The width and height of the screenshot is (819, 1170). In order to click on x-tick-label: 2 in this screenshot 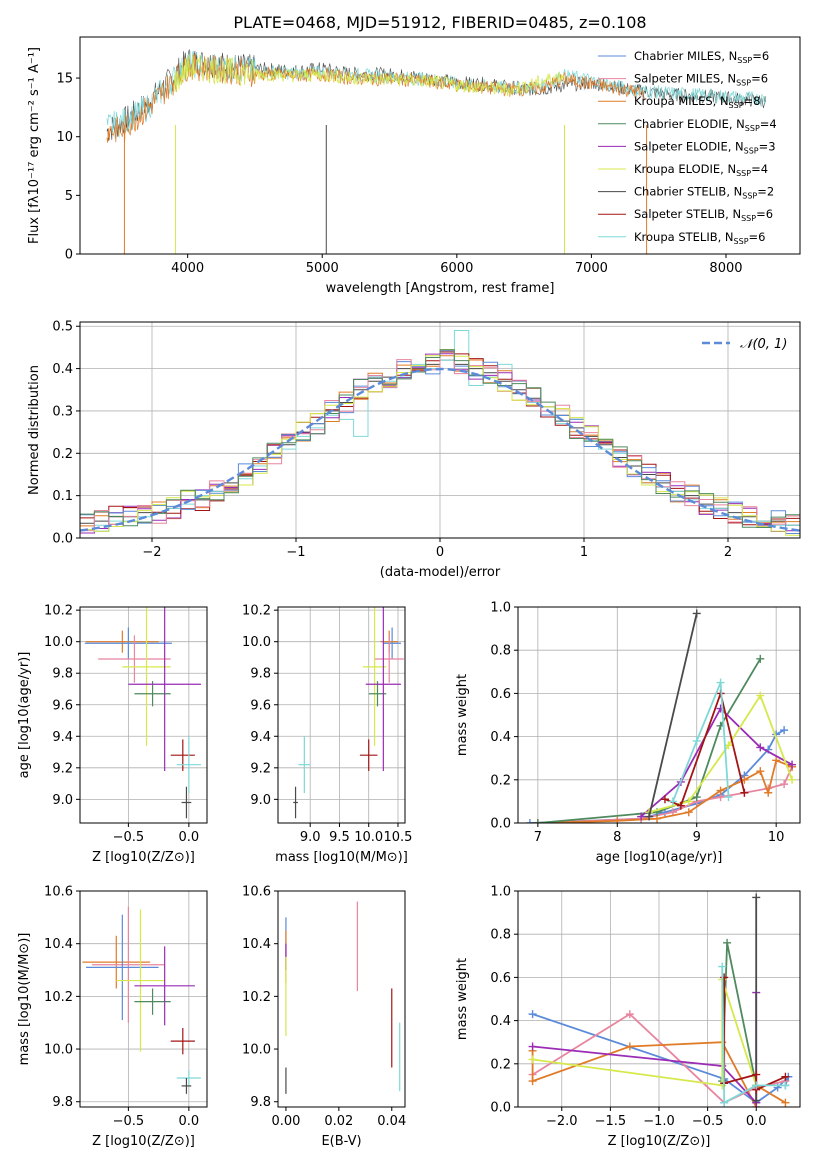, I will do `click(728, 552)`.